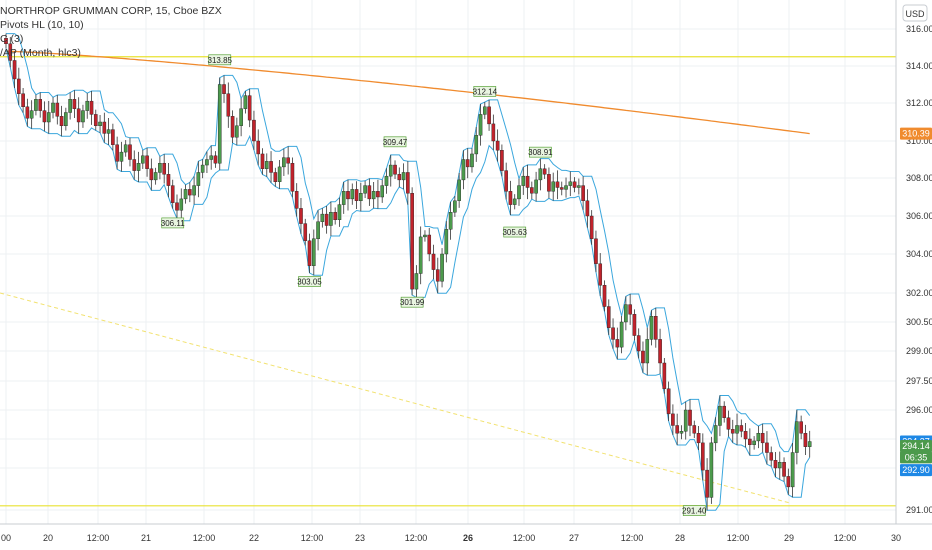 This screenshot has height=550, width=932. Describe the element at coordinates (919, 293) in the screenshot. I see `price-tick-label: 302.00` at that location.